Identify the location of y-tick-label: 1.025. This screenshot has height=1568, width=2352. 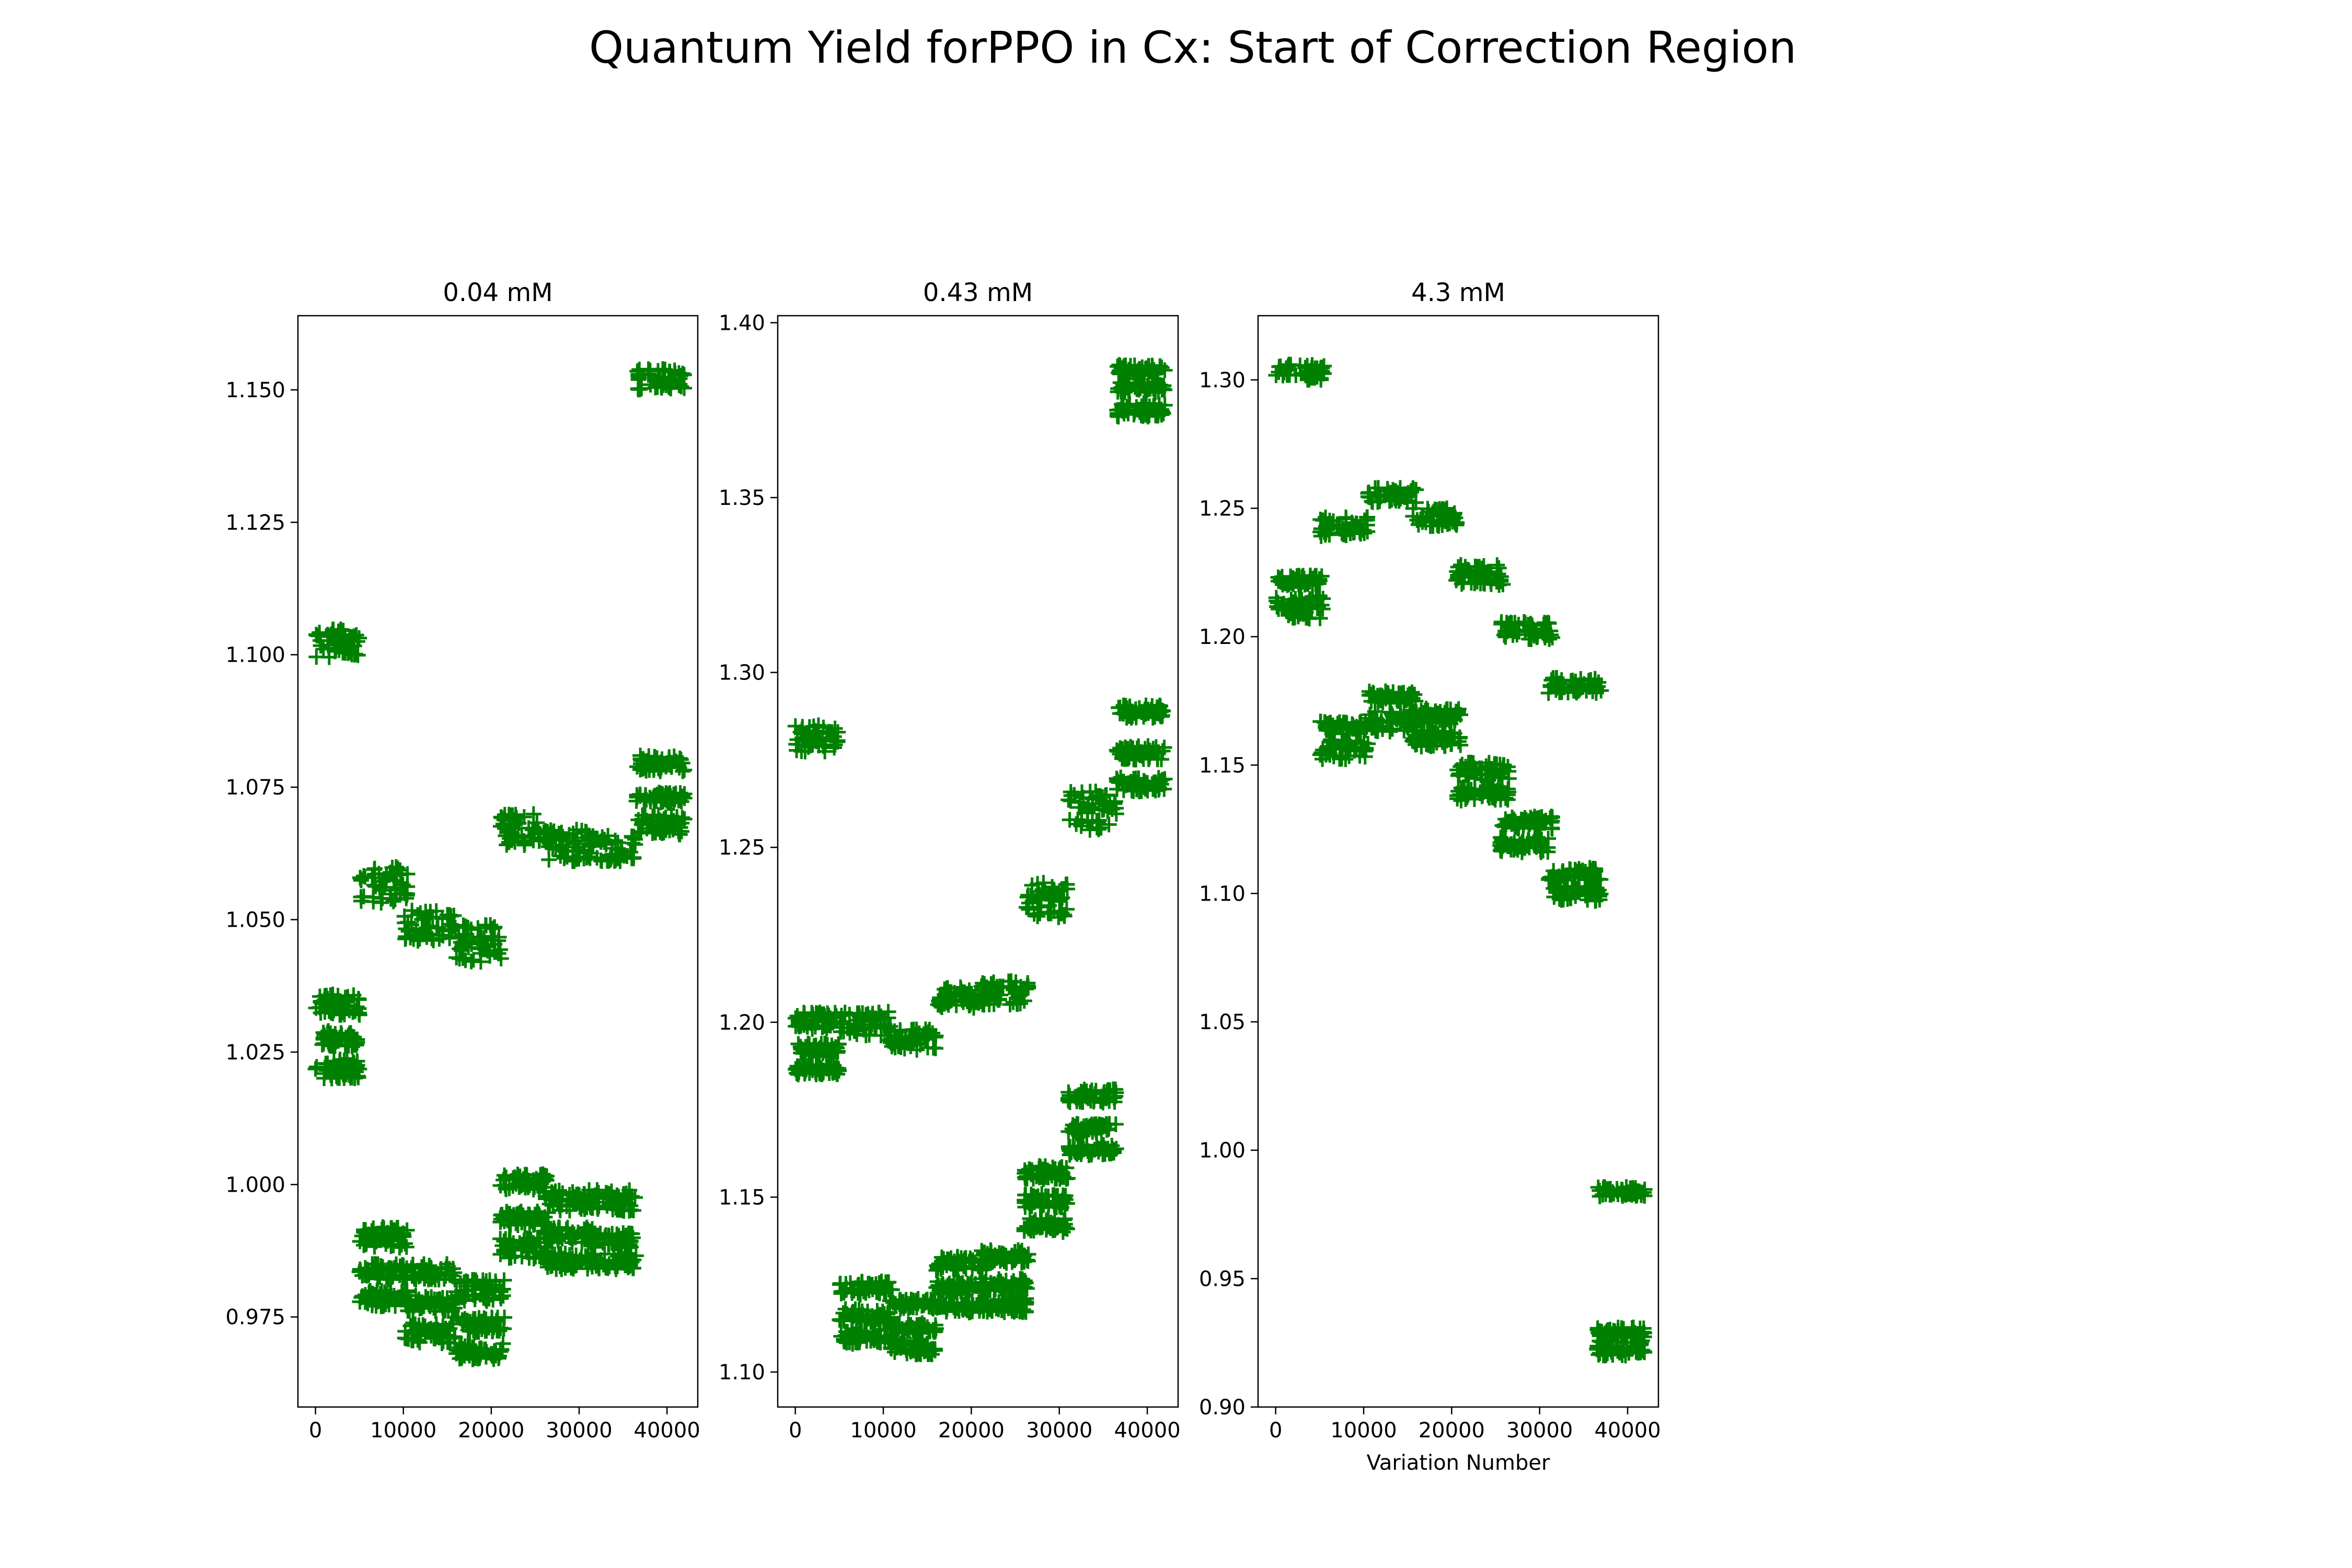
(255, 1053).